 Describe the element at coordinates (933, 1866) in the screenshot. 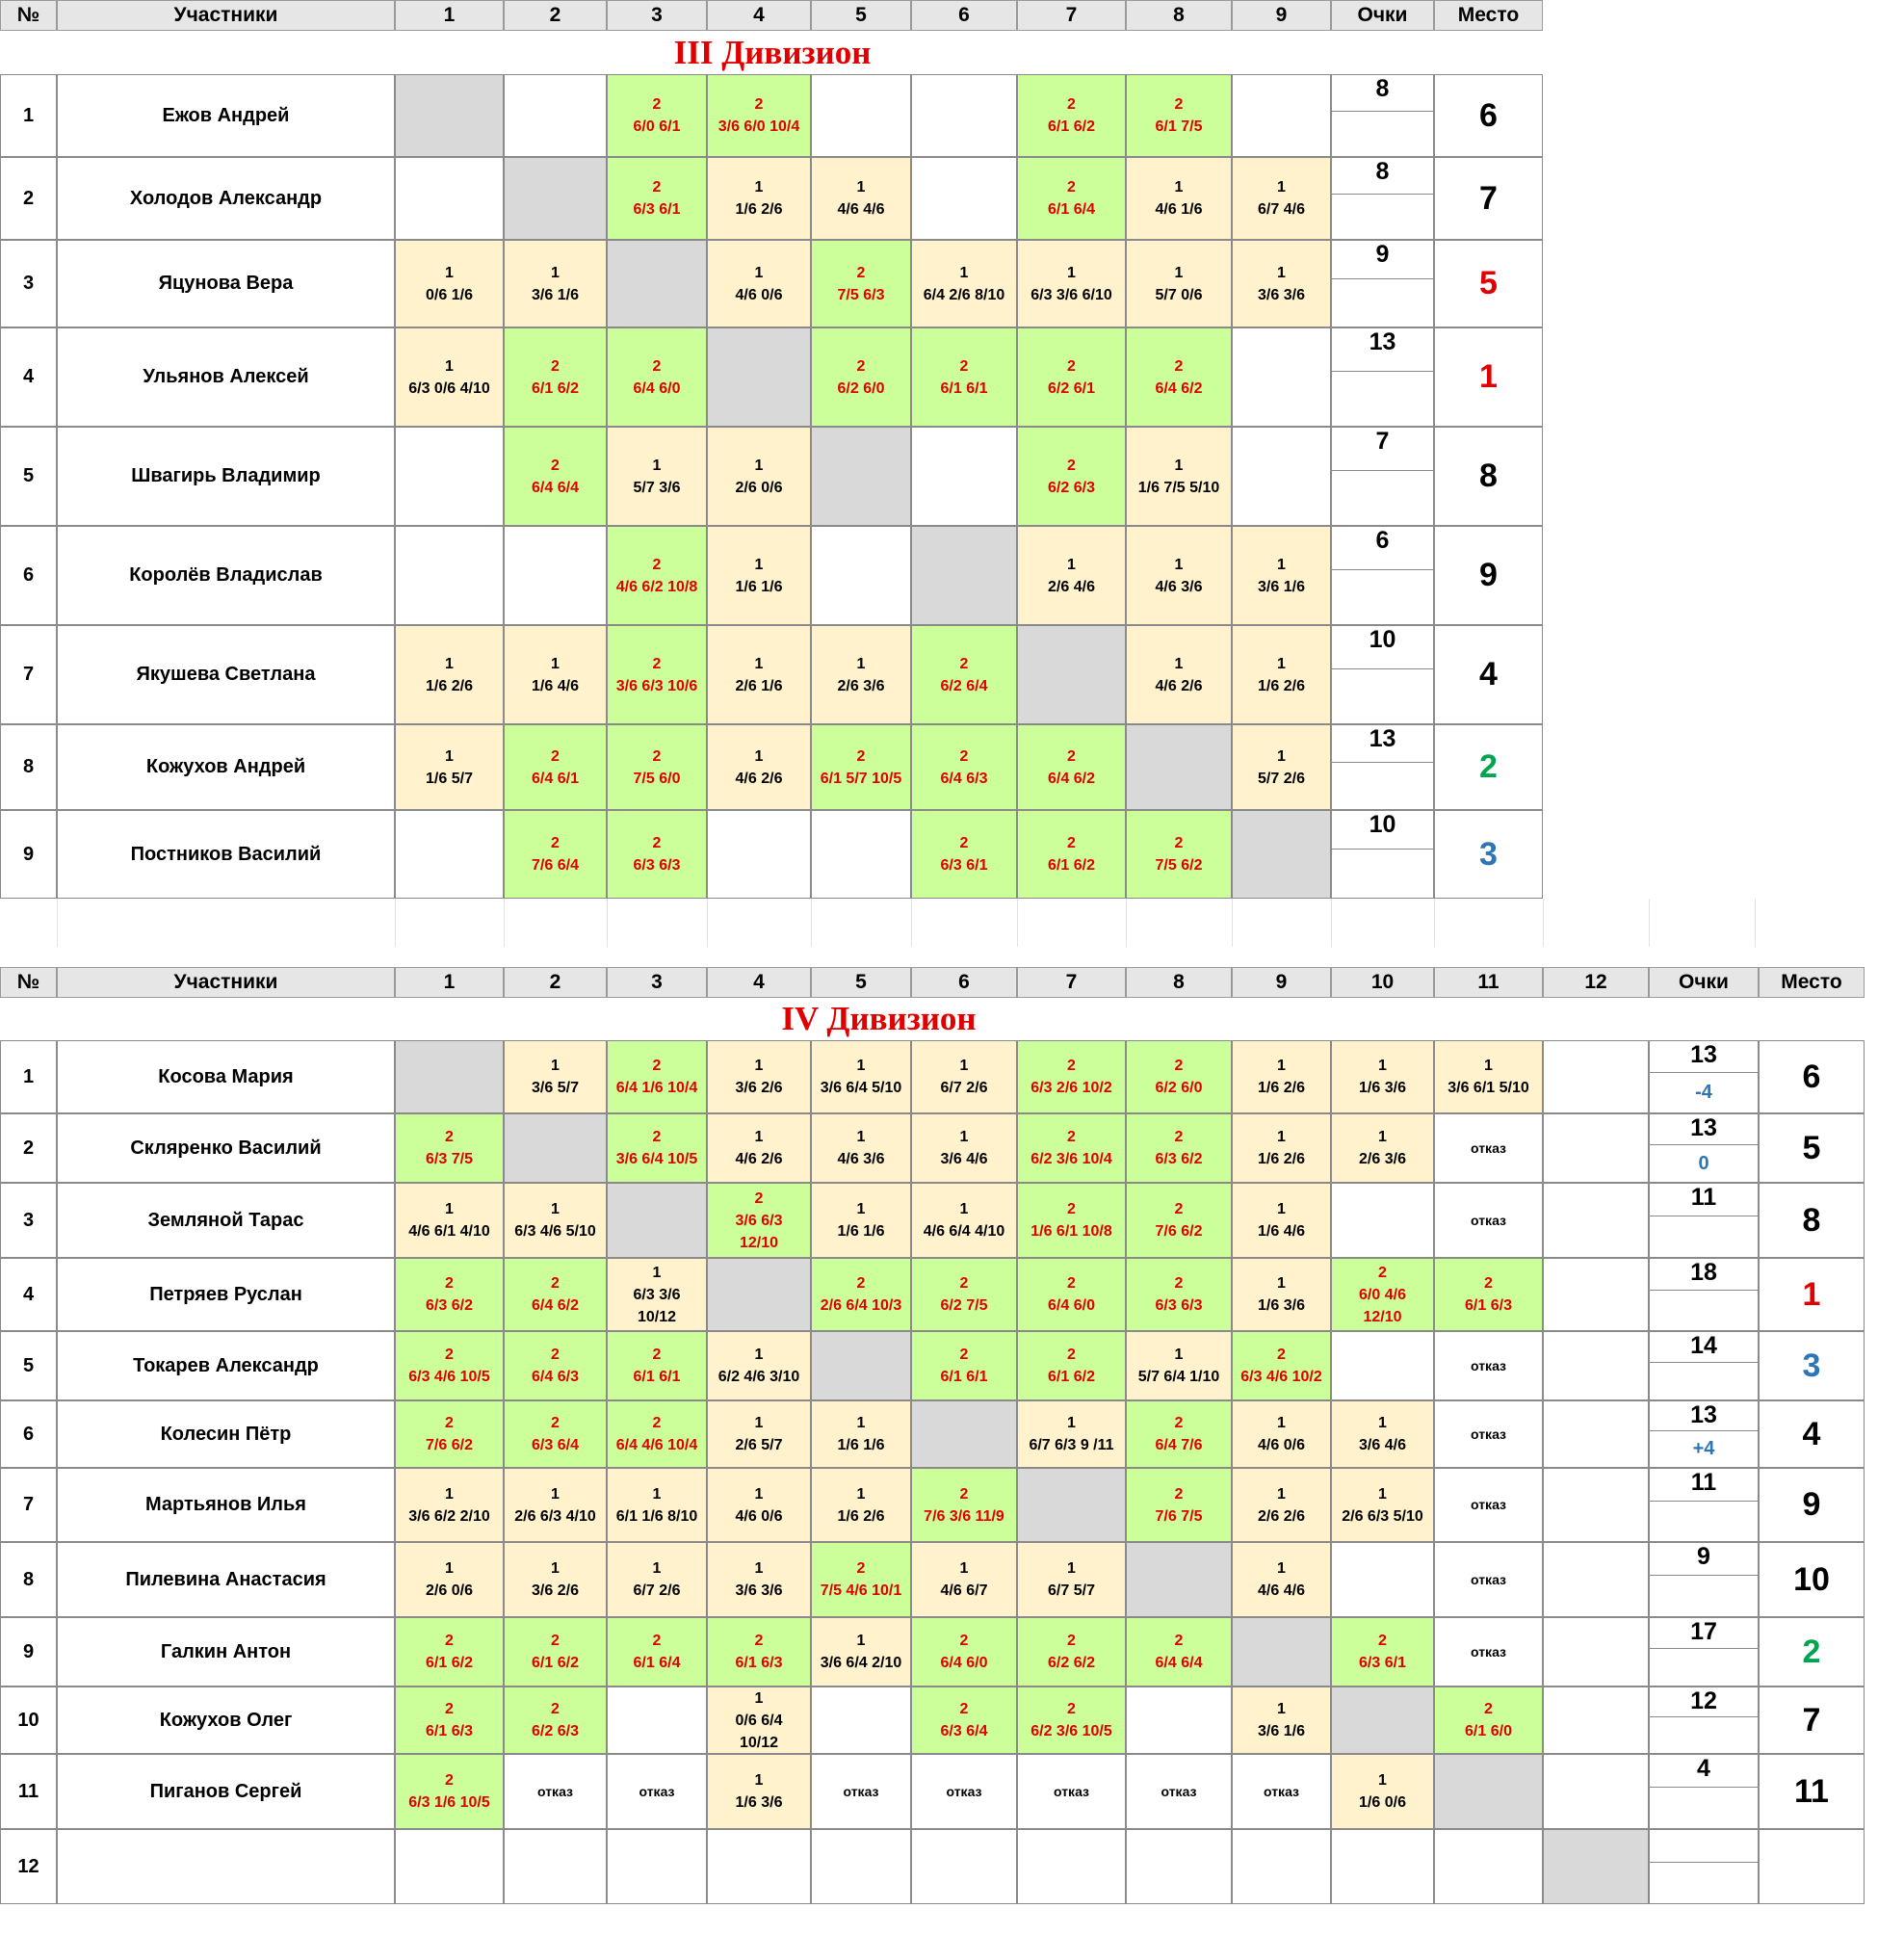

I see `table-row: 12` at that location.